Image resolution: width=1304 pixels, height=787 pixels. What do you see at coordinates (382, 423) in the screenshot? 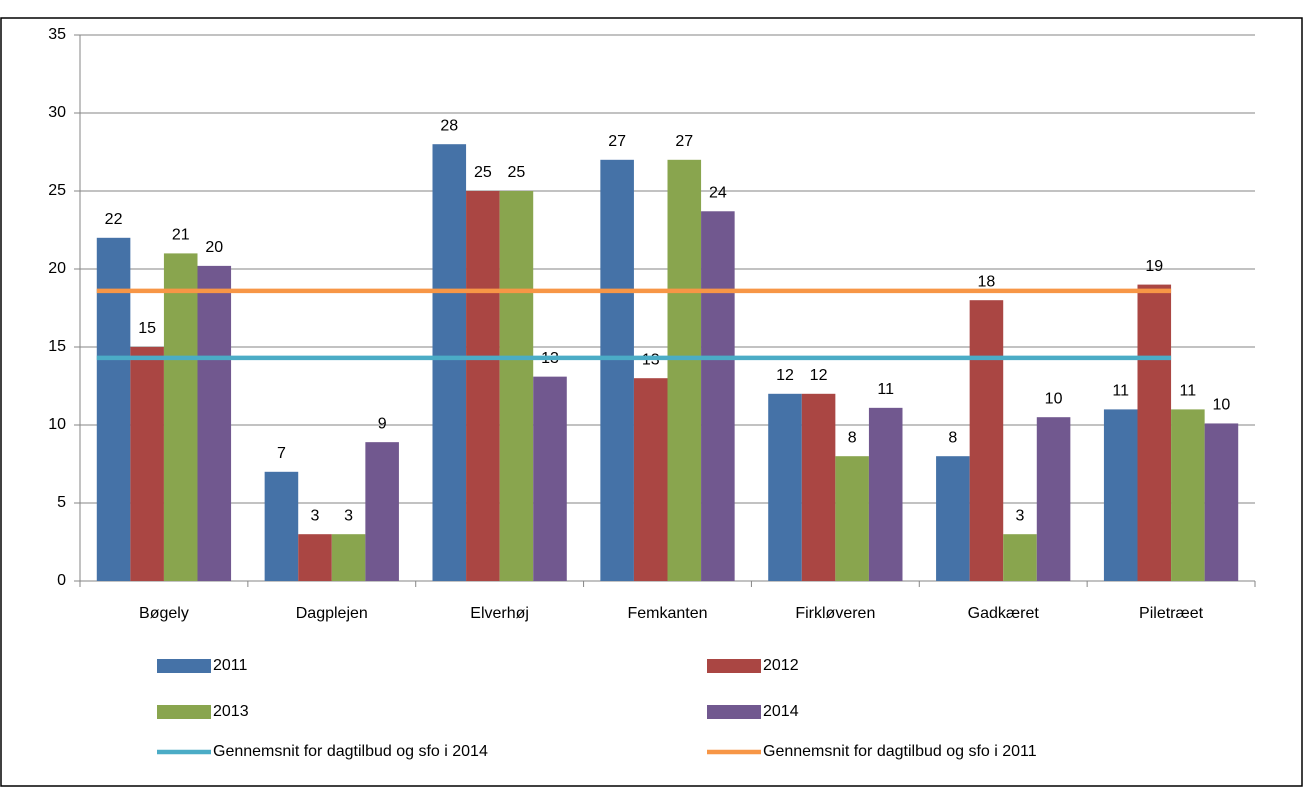
I see `data-label: 9` at bounding box center [382, 423].